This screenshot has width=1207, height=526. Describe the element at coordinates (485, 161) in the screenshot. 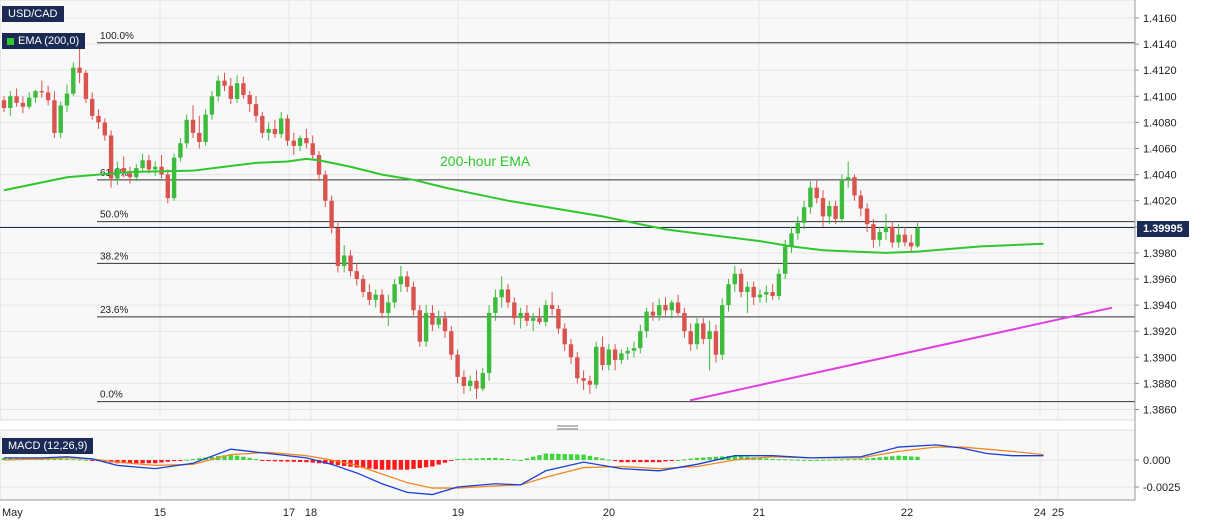

I see `ema-annotation-label: 200-hour EMA` at that location.